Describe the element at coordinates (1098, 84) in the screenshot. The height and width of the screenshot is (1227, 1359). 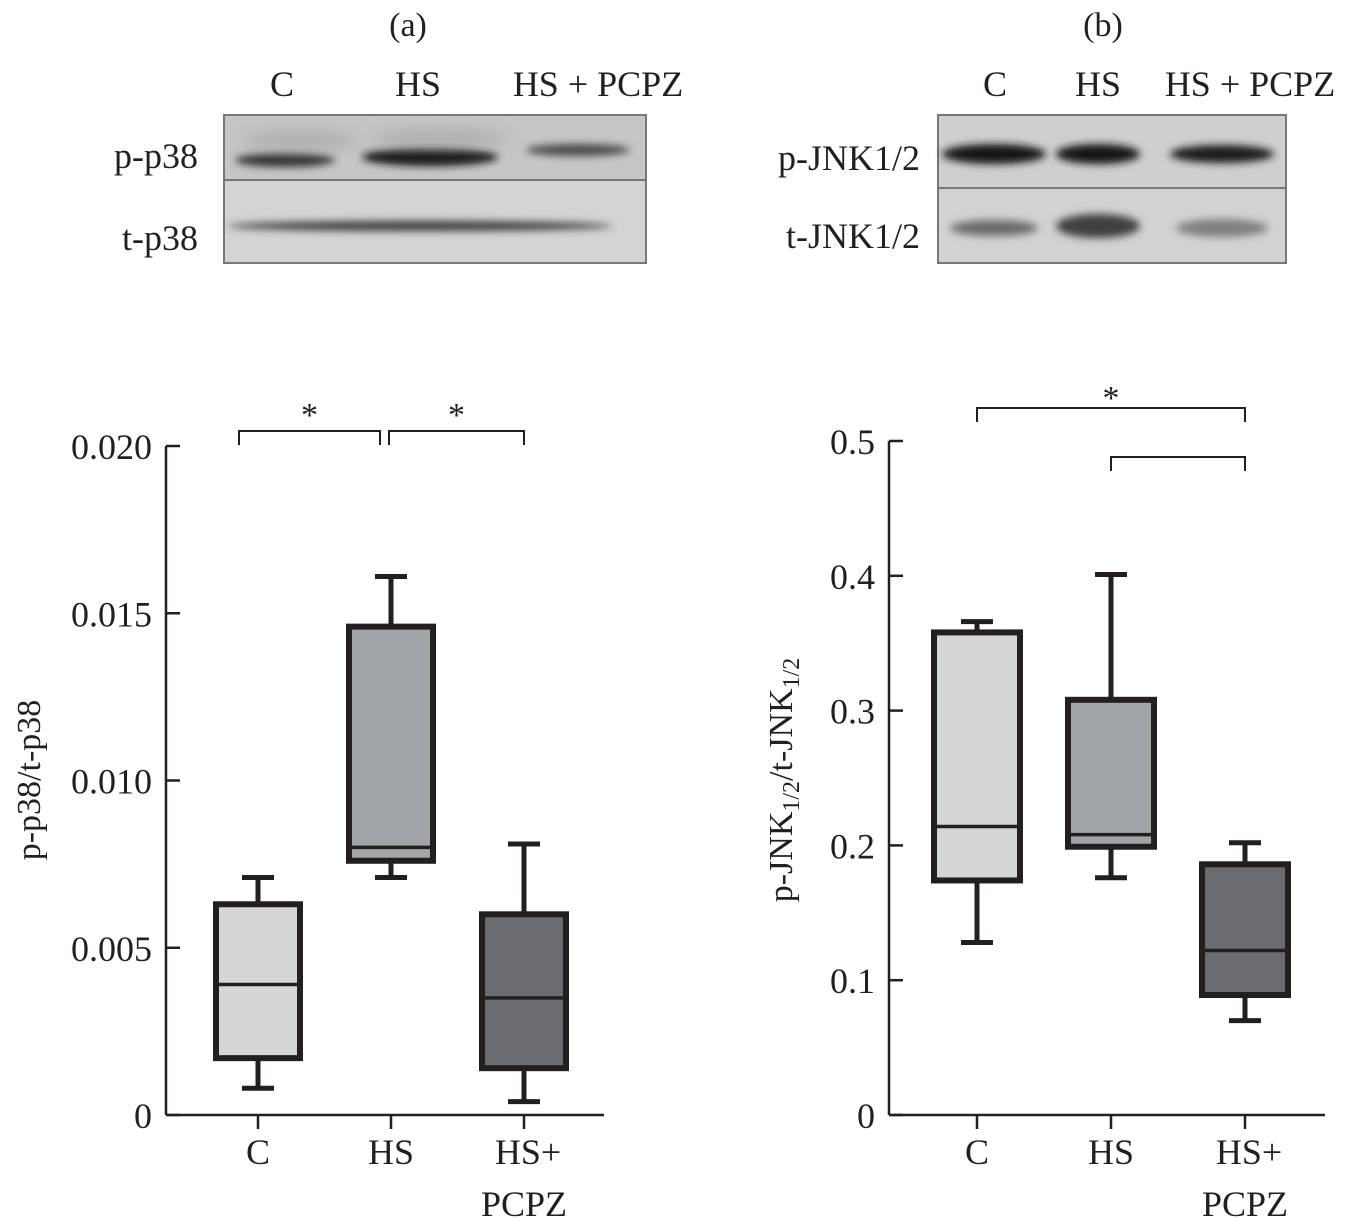
I see `panel-b-lane-hs: HS` at that location.